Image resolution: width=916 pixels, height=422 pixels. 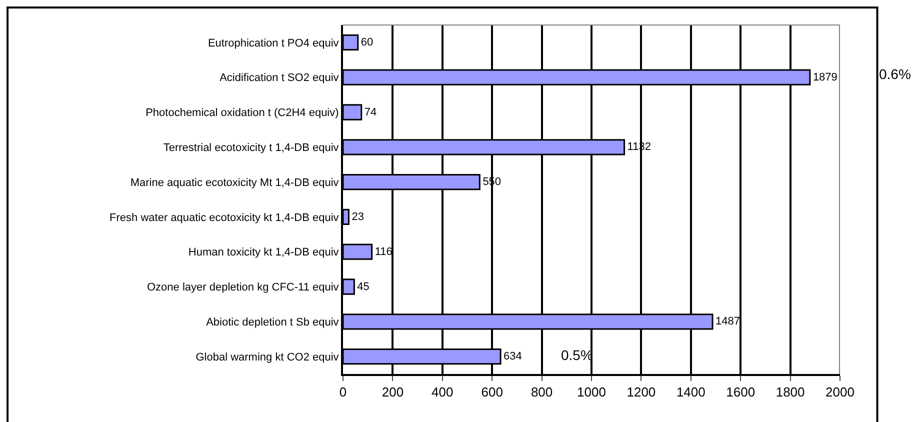 What do you see at coordinates (790, 392) in the screenshot?
I see `x-tick-label: 1800` at bounding box center [790, 392].